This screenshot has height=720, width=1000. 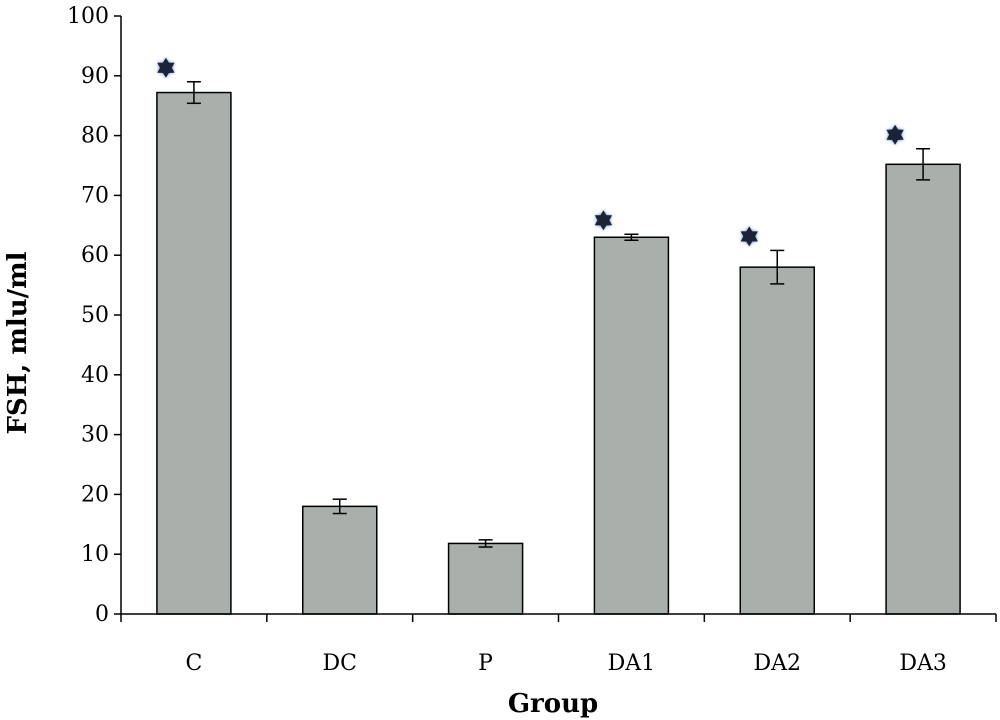 What do you see at coordinates (95, 76) in the screenshot?
I see `y-tick-label-90: 90` at bounding box center [95, 76].